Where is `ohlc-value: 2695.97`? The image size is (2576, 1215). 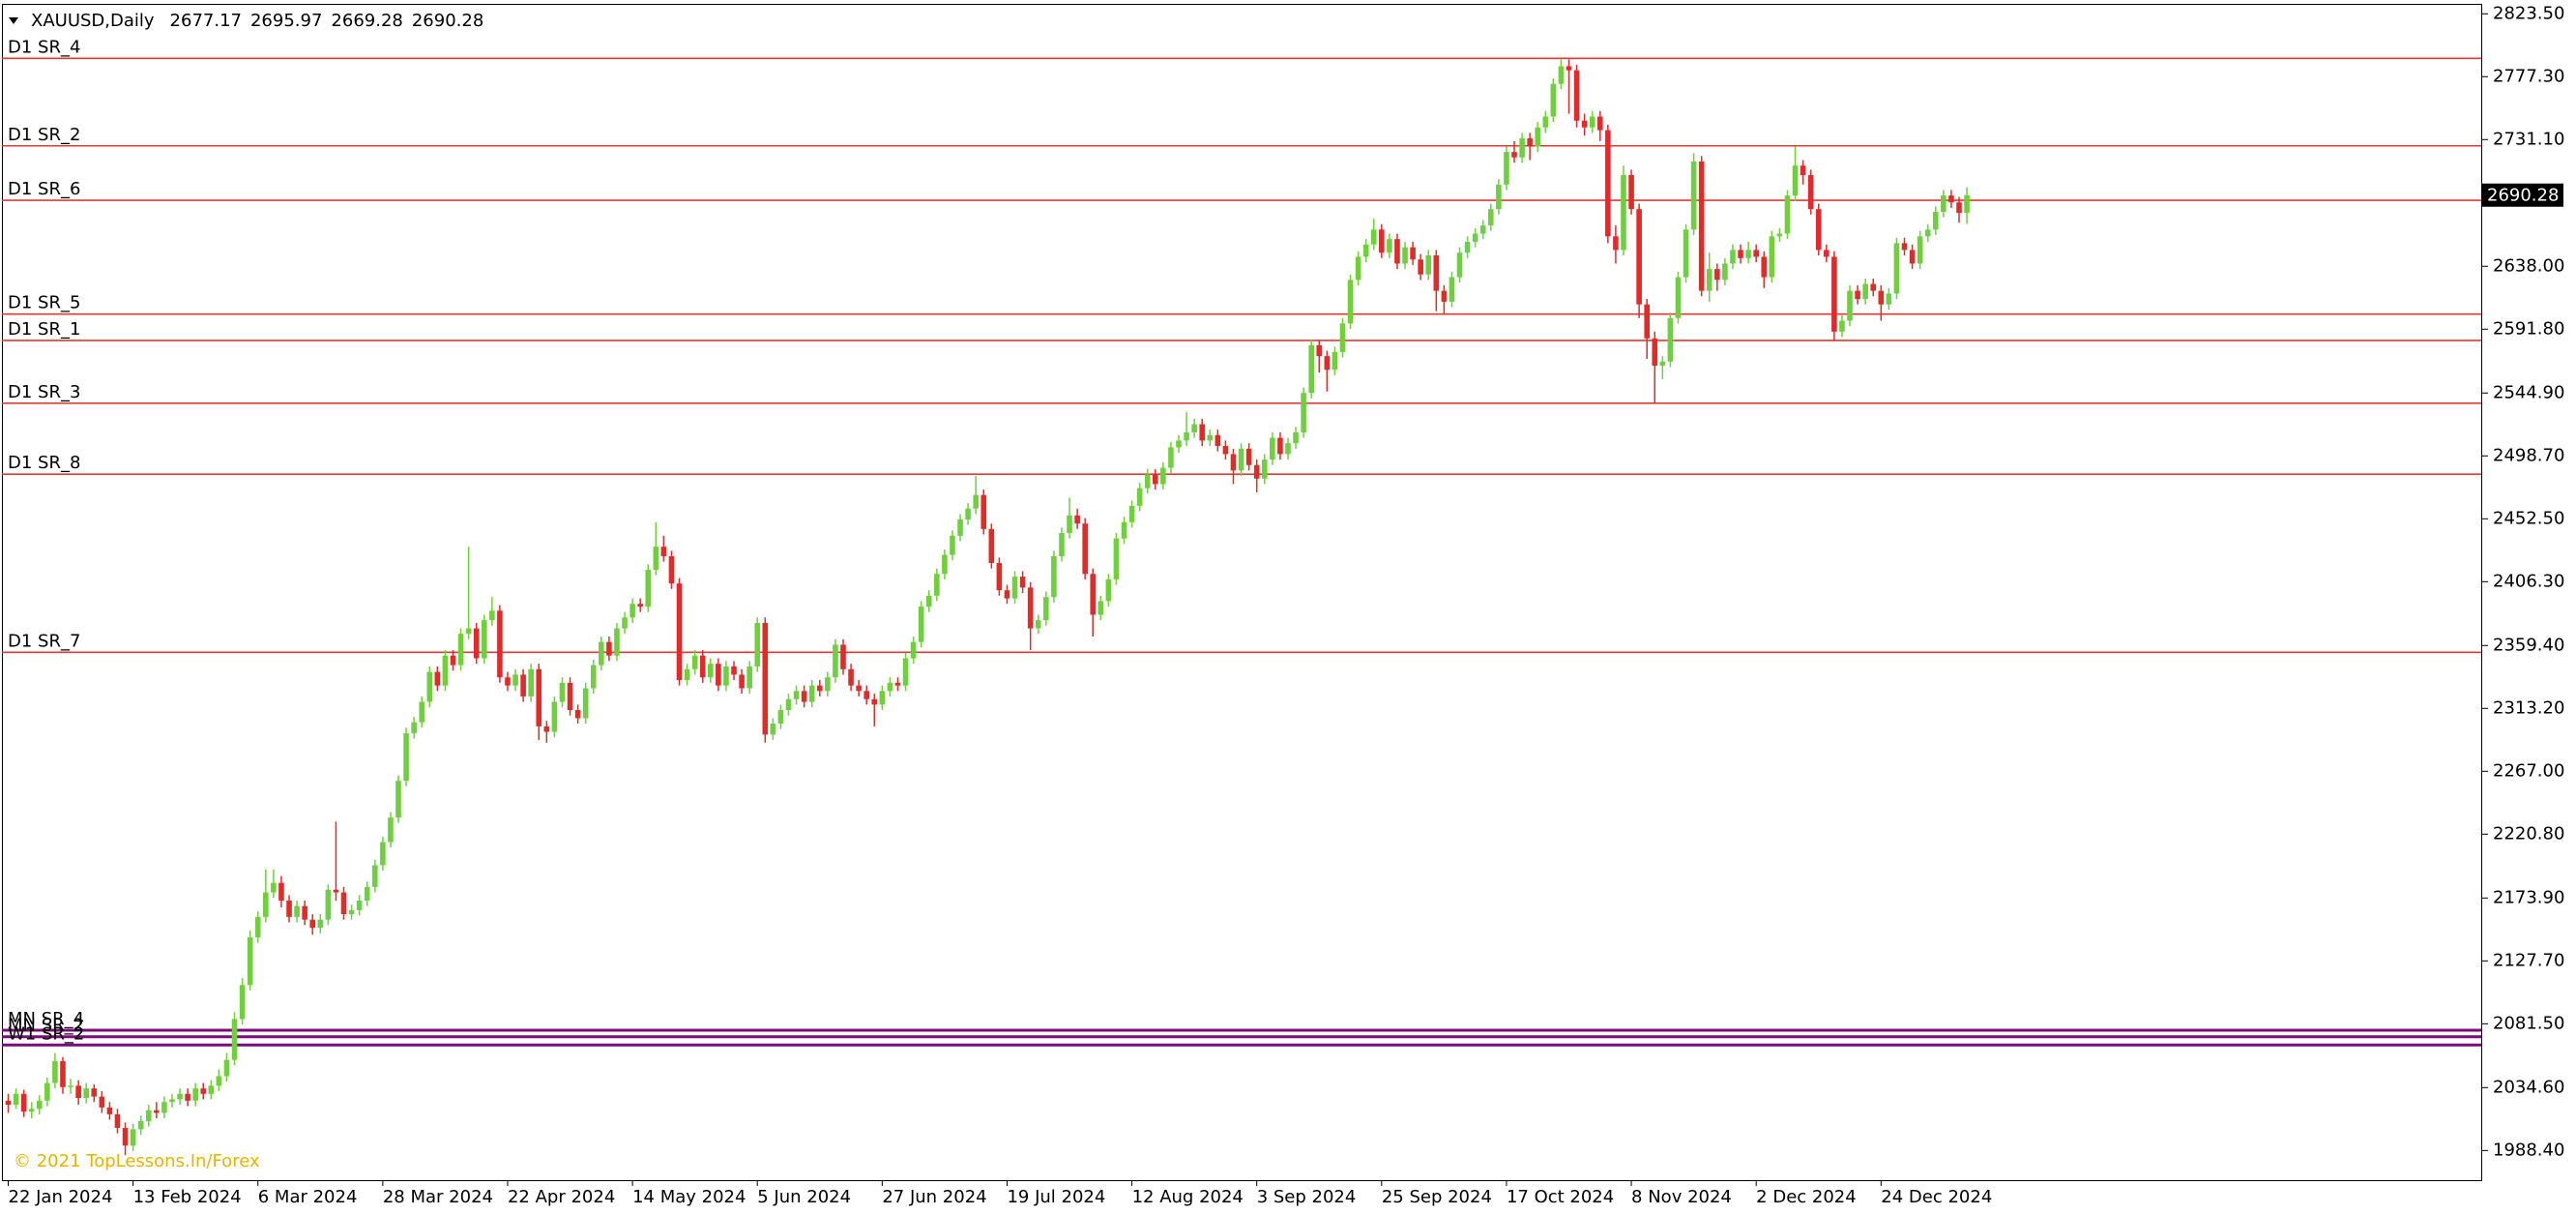
ohlc-value: 2695.97 is located at coordinates (286, 21).